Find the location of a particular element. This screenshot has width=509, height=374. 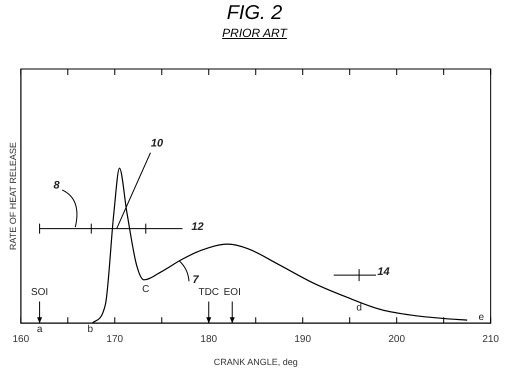

annotation: 8 is located at coordinates (56, 185).